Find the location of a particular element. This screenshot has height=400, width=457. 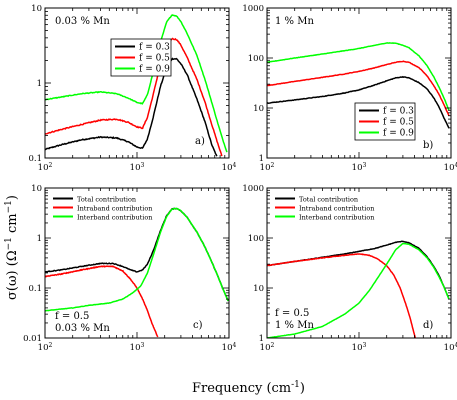

panel-label: d) is located at coordinates (428, 325).